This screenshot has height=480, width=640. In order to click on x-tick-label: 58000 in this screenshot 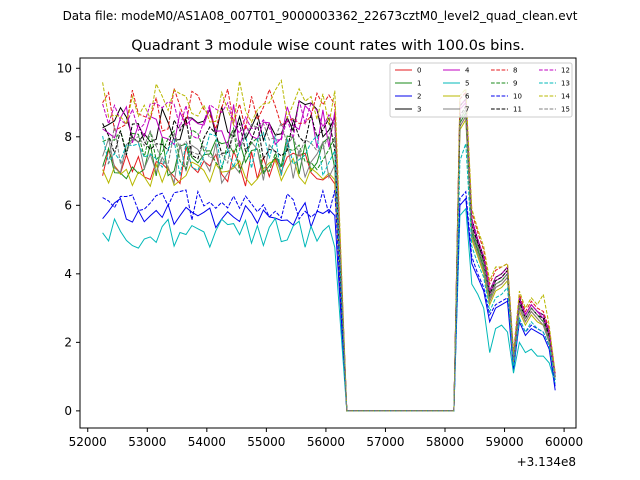, I will do `click(445, 442)`.